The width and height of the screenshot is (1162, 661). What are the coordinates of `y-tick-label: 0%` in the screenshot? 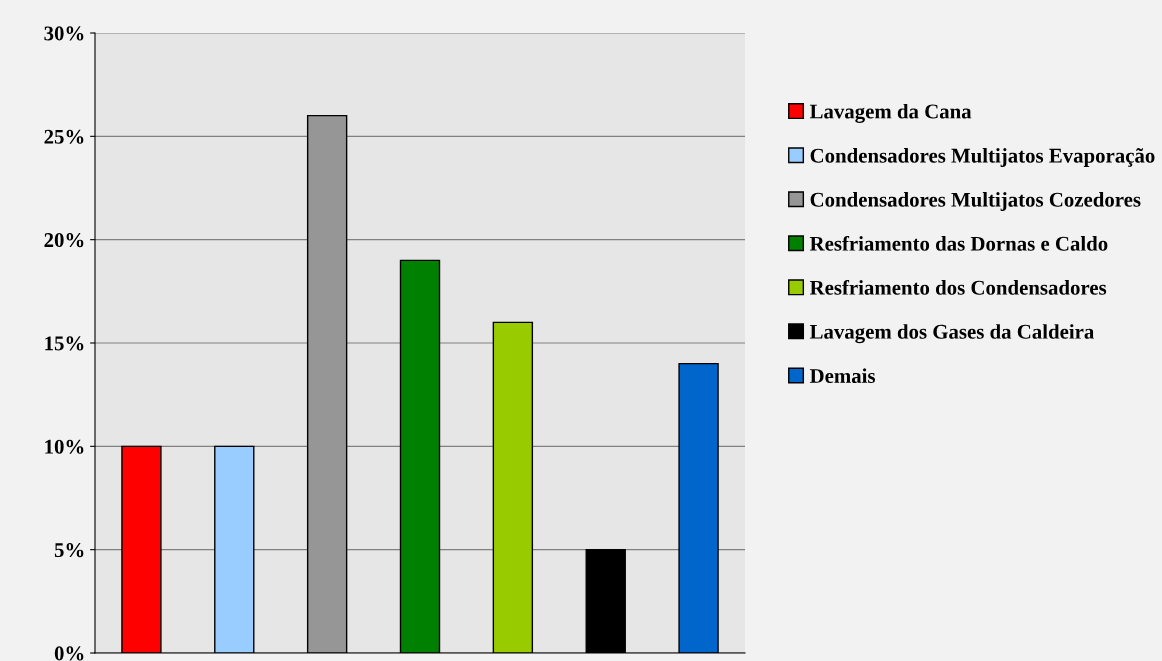 It's located at (69, 653).